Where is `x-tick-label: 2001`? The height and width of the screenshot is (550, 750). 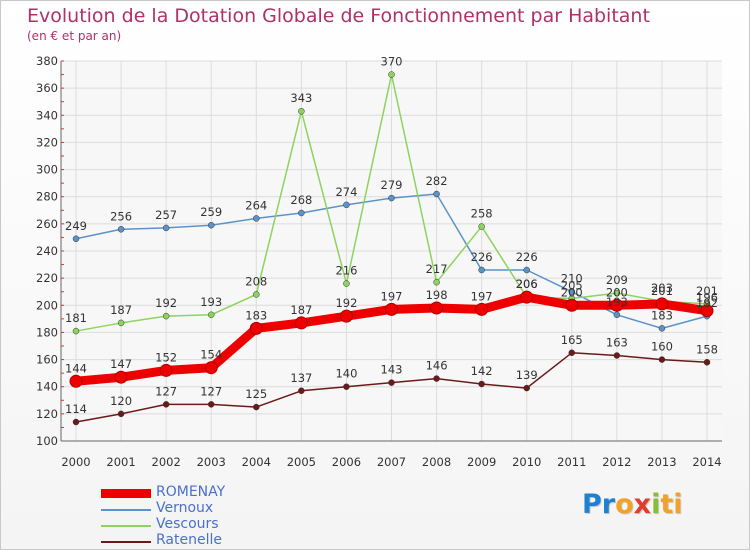
x-tick-label: 2001 is located at coordinates (120, 462).